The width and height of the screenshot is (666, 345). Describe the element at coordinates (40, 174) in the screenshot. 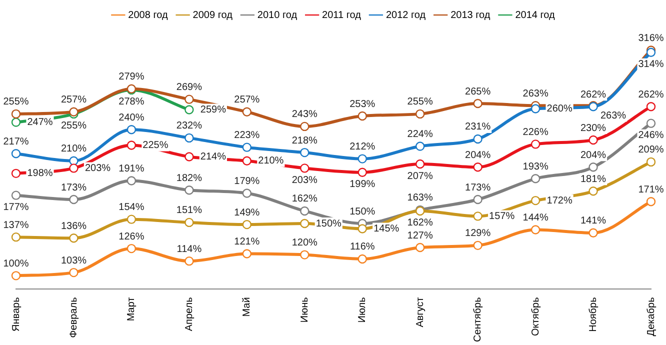

I see `data-label: 198%` at that location.